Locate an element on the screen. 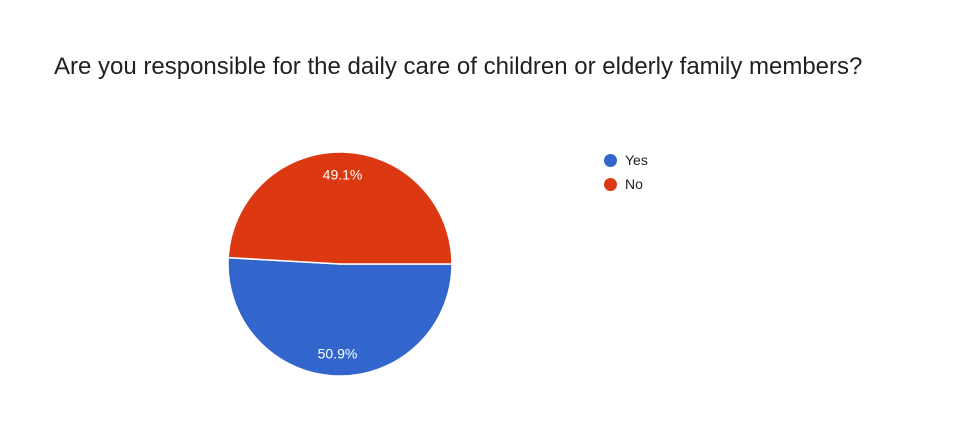  legend-label-yes: Yes is located at coordinates (636, 160).